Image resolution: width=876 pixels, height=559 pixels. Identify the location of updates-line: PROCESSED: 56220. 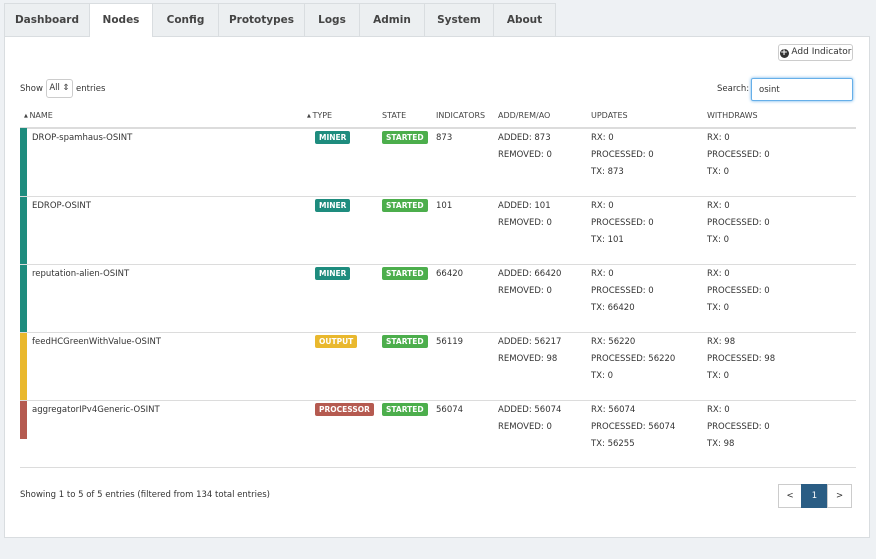
(633, 359).